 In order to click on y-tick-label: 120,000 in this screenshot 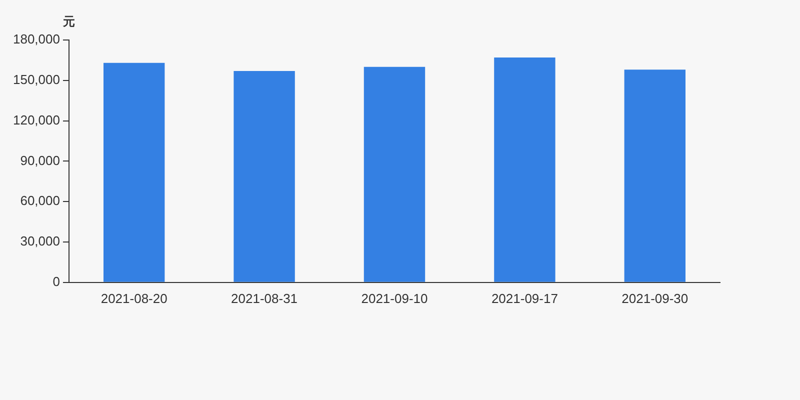, I will do `click(36, 120)`.